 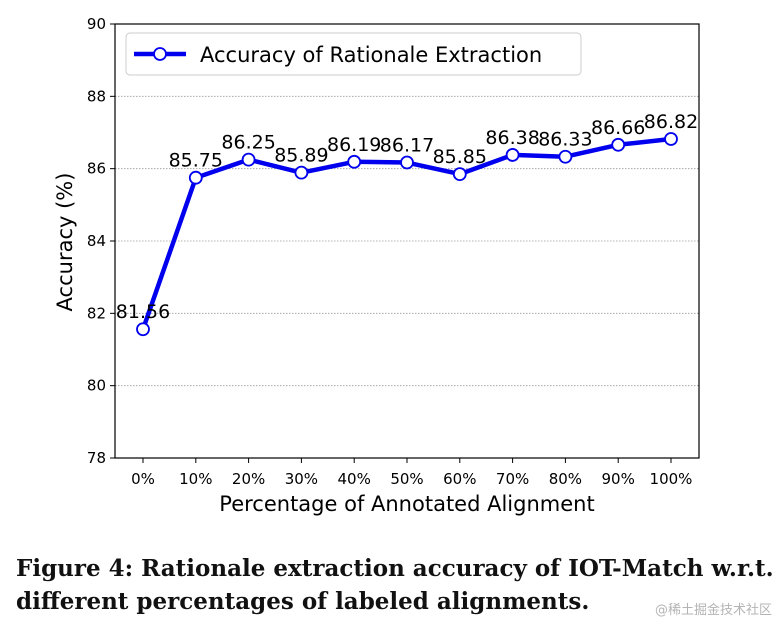 I want to click on watermark: @稀土掘金技术社区, so click(x=713, y=610).